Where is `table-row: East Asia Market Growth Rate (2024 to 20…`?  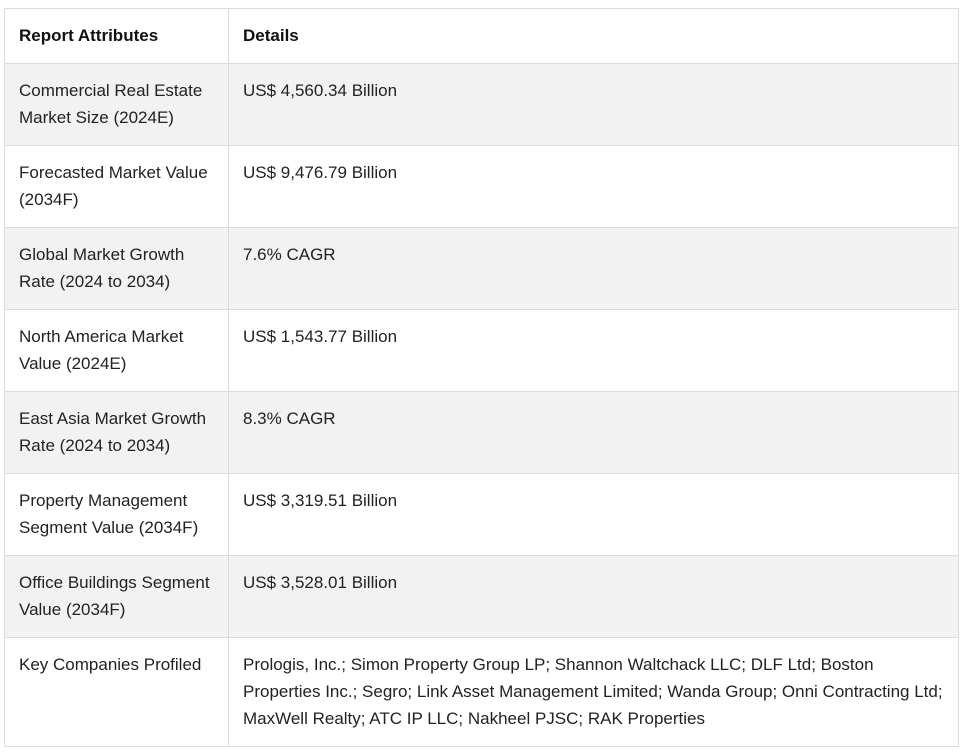 table-row: East Asia Market Growth Rate (2024 to 20… is located at coordinates (481, 432).